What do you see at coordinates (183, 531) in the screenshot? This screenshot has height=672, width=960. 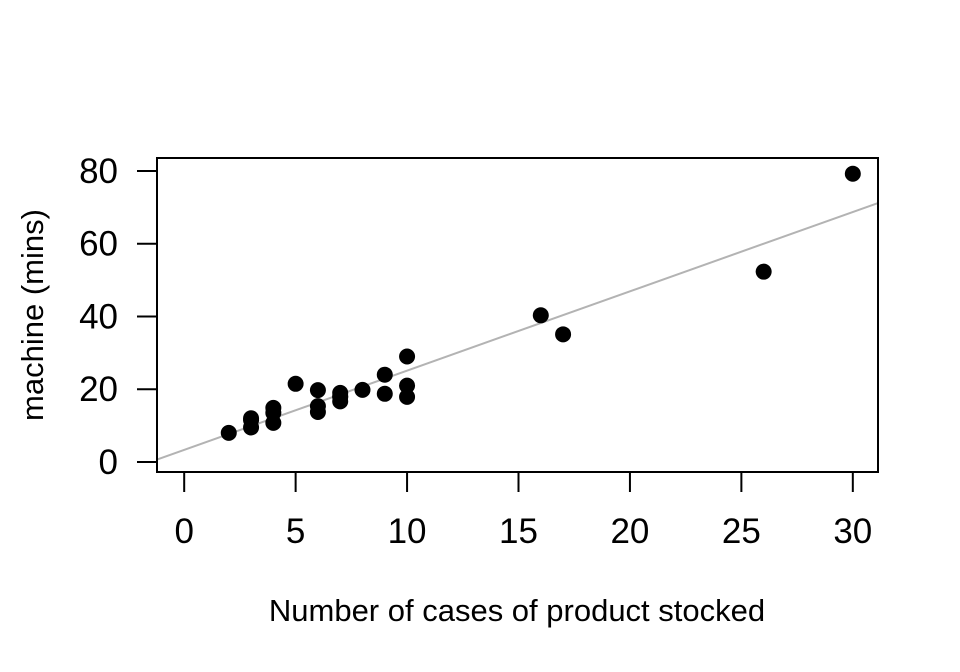 I see `x-axis-tick-label: 0` at bounding box center [183, 531].